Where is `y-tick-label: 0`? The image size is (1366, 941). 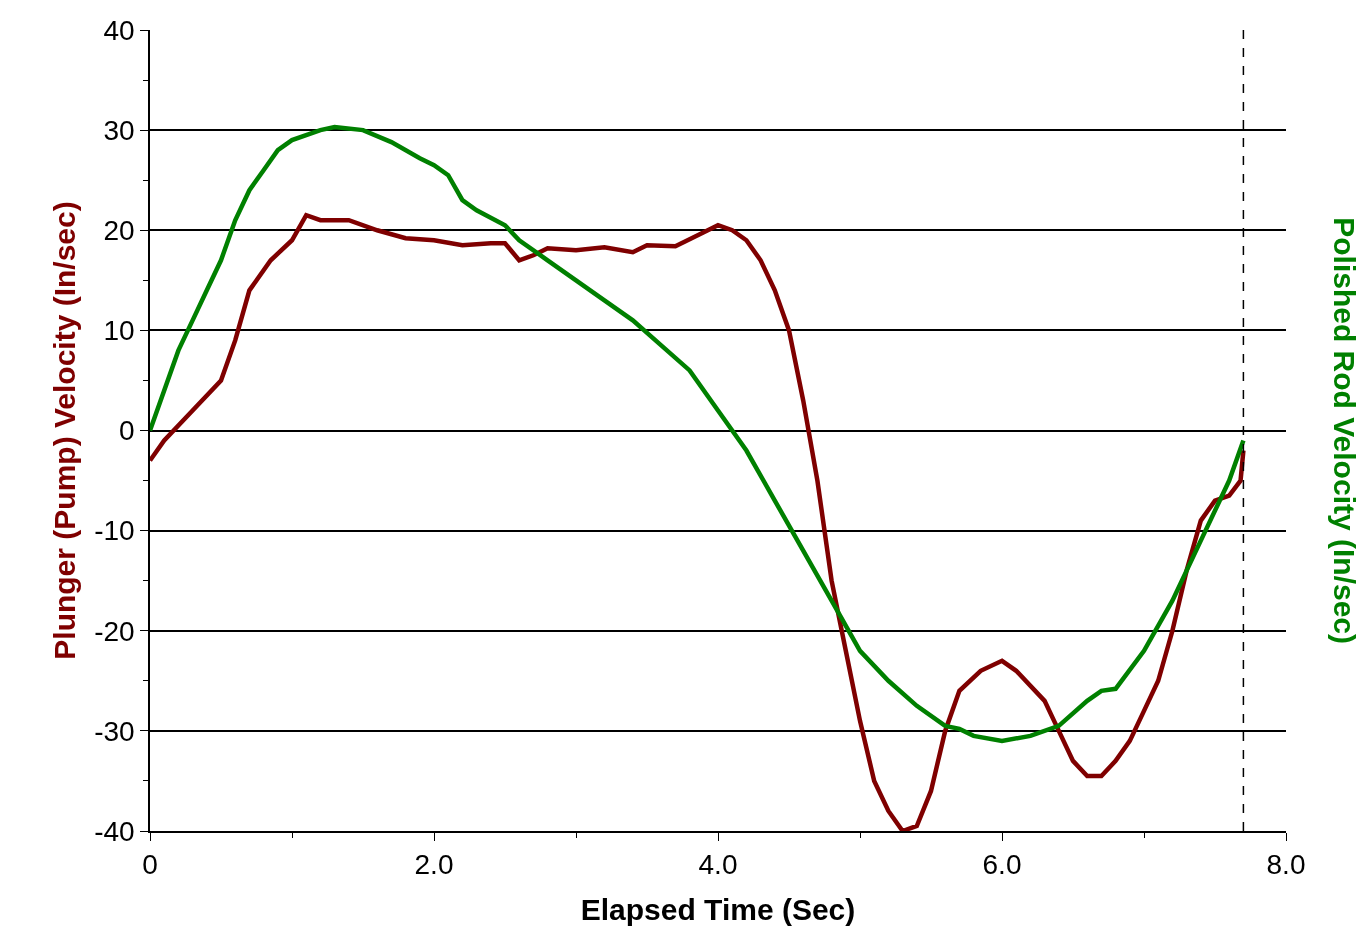
y-tick-label: 0 is located at coordinates (127, 431).